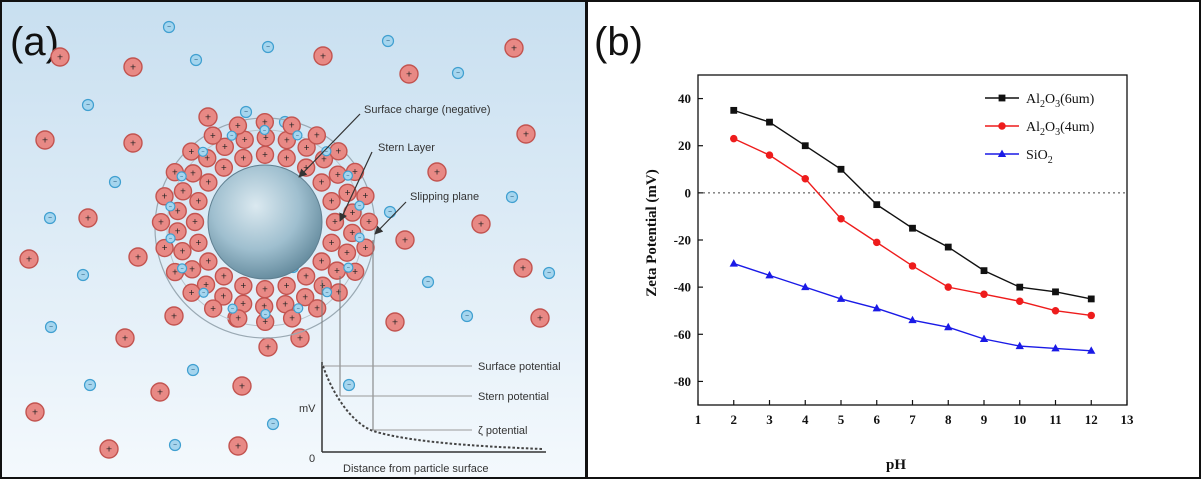 The image size is (1201, 480). I want to click on x-tick-label: 6, so click(877, 419).